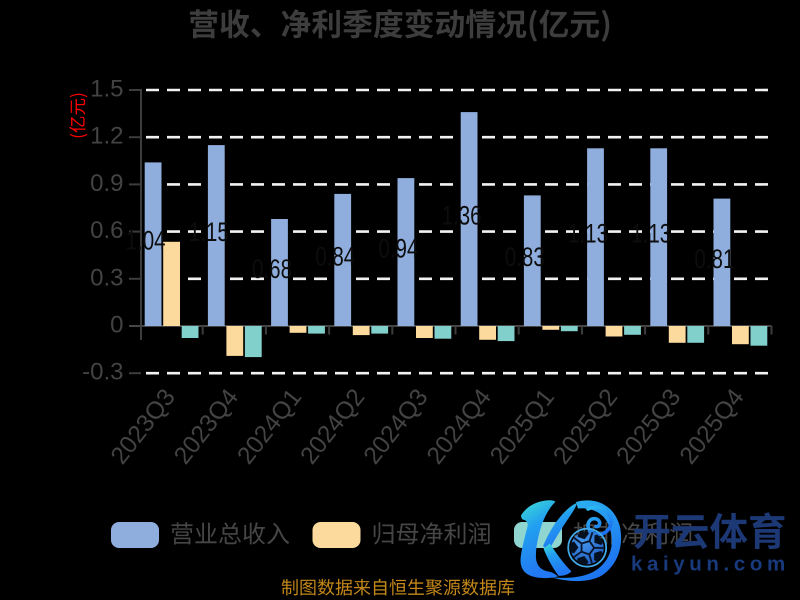 The width and height of the screenshot is (800, 600). I want to click on svg-text: kaiyun.com, so click(710, 564).